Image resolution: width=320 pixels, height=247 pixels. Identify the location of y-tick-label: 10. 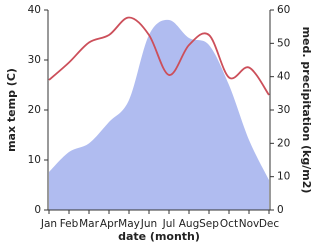
(34, 160).